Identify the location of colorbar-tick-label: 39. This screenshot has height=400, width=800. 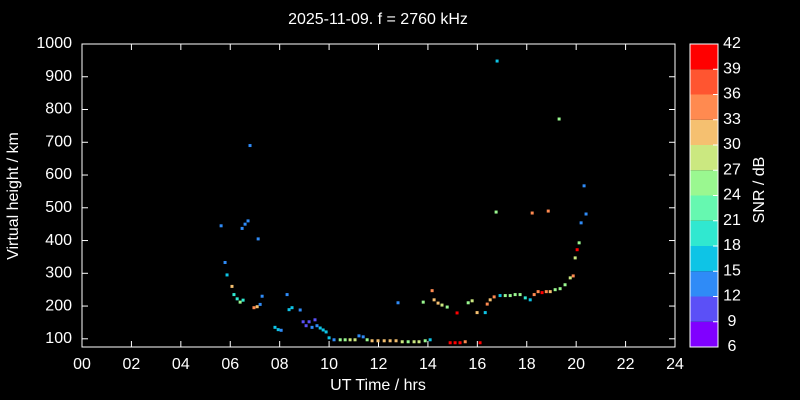
(732, 68).